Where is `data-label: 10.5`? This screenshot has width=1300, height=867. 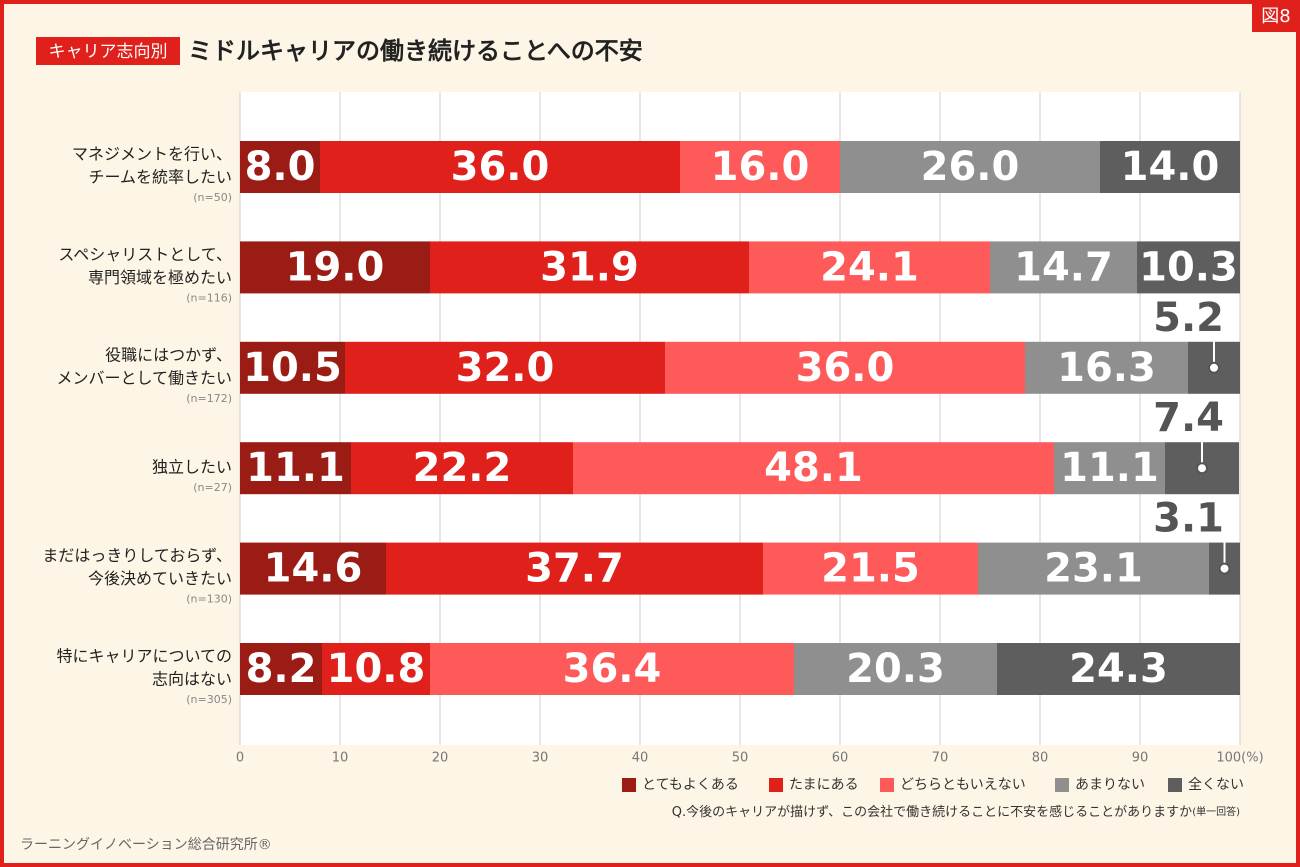 data-label: 10.5 is located at coordinates (292, 368).